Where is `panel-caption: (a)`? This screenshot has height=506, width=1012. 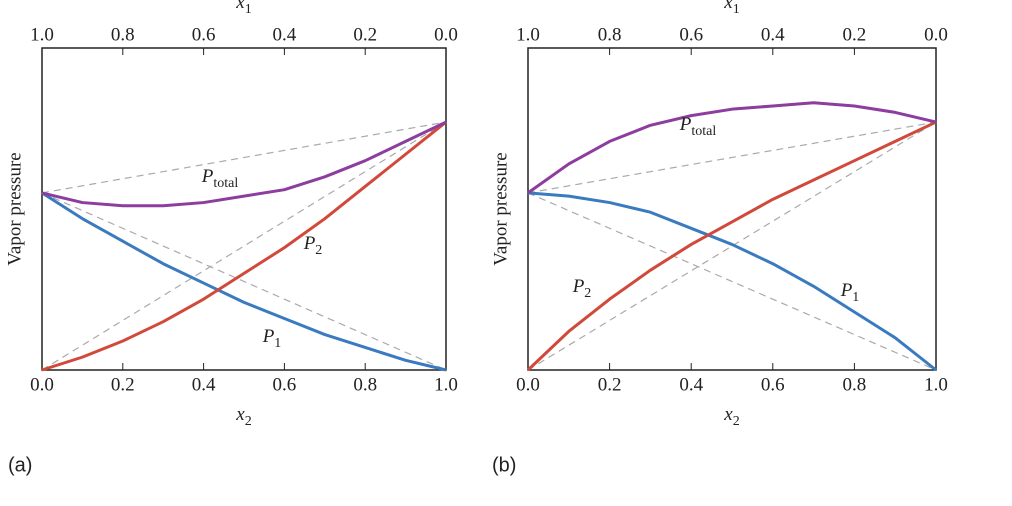 panel-caption: (a) is located at coordinates (20, 465).